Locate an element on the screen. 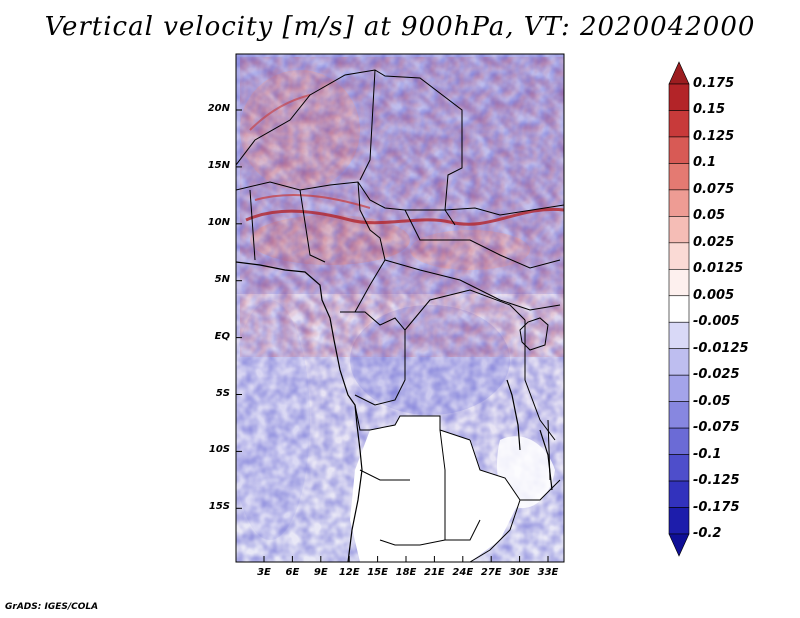 This screenshot has width=800, height=618. lake-victoria is located at coordinates (534, 334).